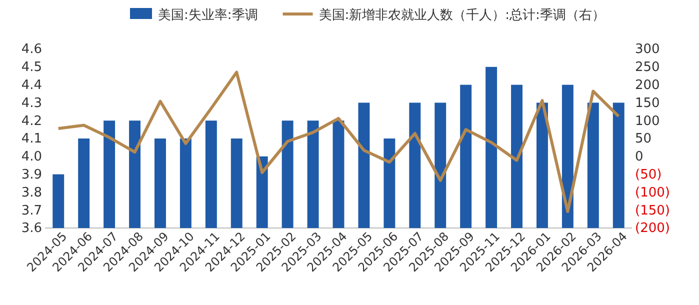 Image resolution: width=699 pixels, height=305 pixels. Describe the element at coordinates (31, 139) in the screenshot. I see `y-tick-label: 4.1` at that location.